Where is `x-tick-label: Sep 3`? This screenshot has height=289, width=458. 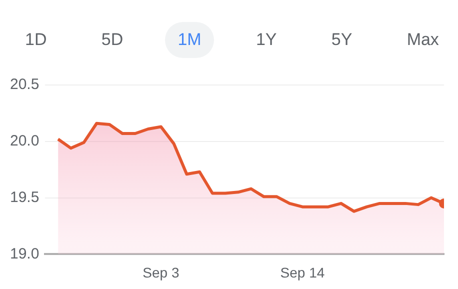
x-tick-label: Sep 3 is located at coordinates (161, 272).